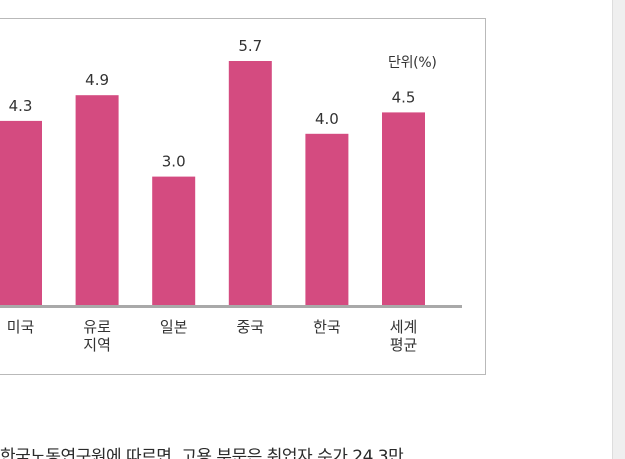 This screenshot has width=625, height=459. I want to click on data-label-1: 4.9, so click(97, 80).